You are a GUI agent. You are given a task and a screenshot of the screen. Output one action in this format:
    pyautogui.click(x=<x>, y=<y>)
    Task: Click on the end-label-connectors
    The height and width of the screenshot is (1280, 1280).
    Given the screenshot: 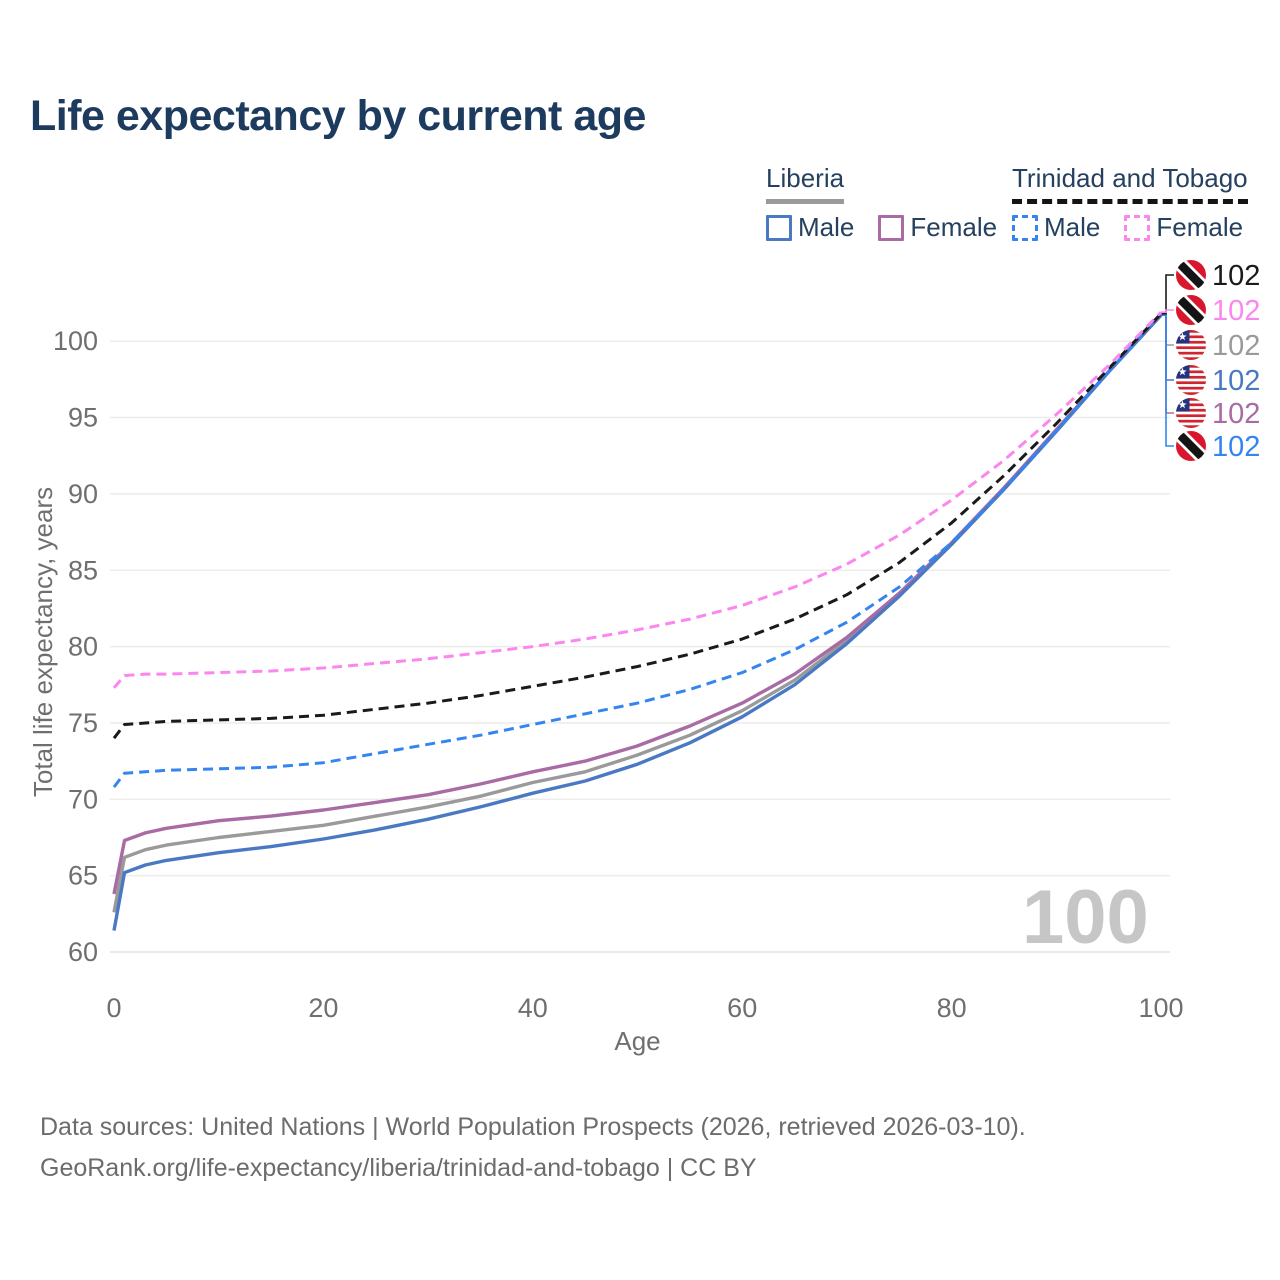 What is the action you would take?
    pyautogui.click(x=1167, y=360)
    